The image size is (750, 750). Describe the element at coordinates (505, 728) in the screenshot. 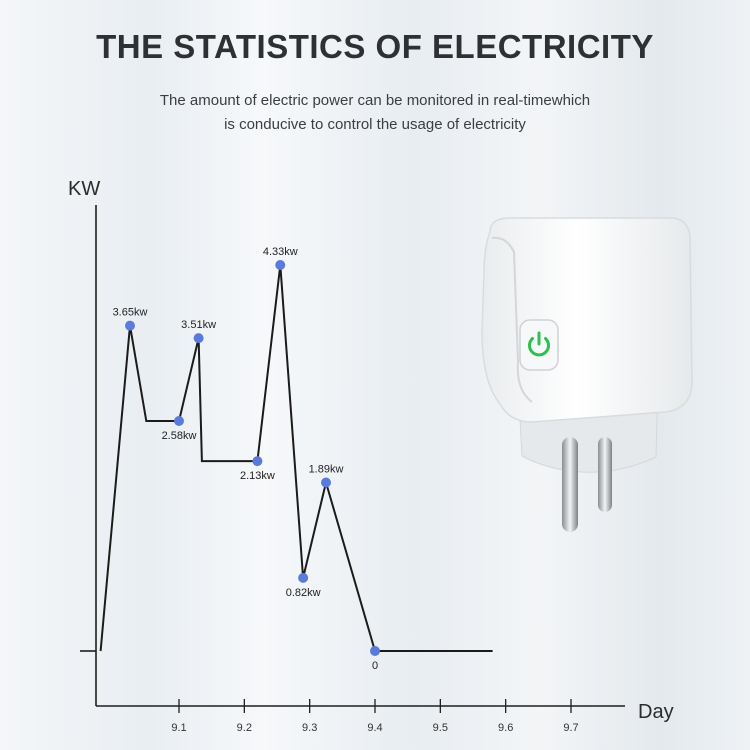

I see `x-tick-label-5: 9.6` at that location.